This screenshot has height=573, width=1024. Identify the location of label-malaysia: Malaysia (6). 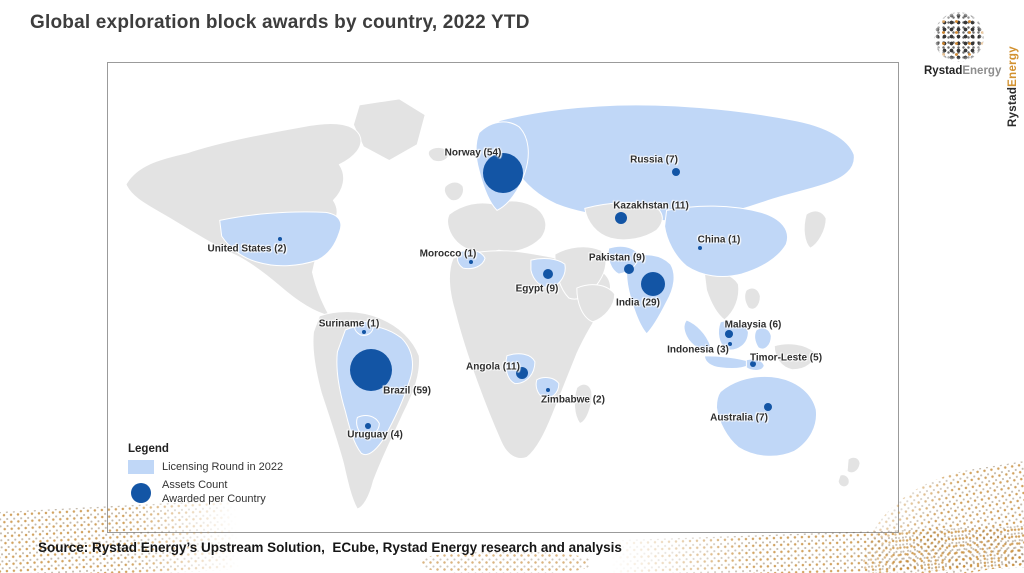
(753, 325).